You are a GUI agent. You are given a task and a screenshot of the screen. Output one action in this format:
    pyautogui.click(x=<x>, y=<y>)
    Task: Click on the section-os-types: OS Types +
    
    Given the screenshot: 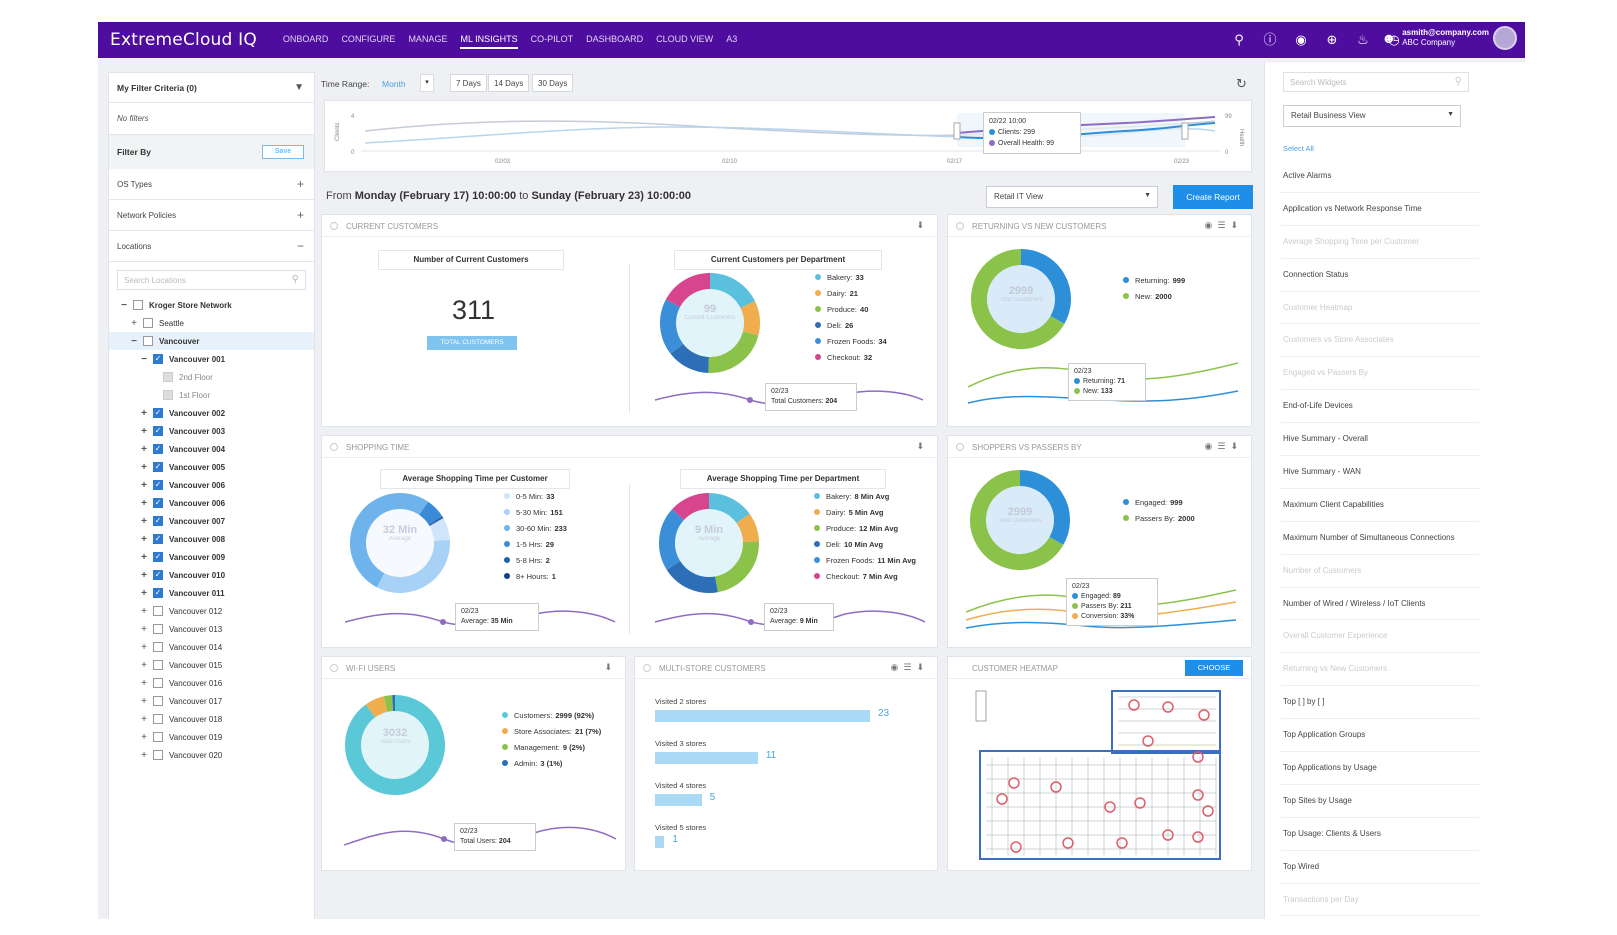 What is the action you would take?
    pyautogui.click(x=211, y=184)
    